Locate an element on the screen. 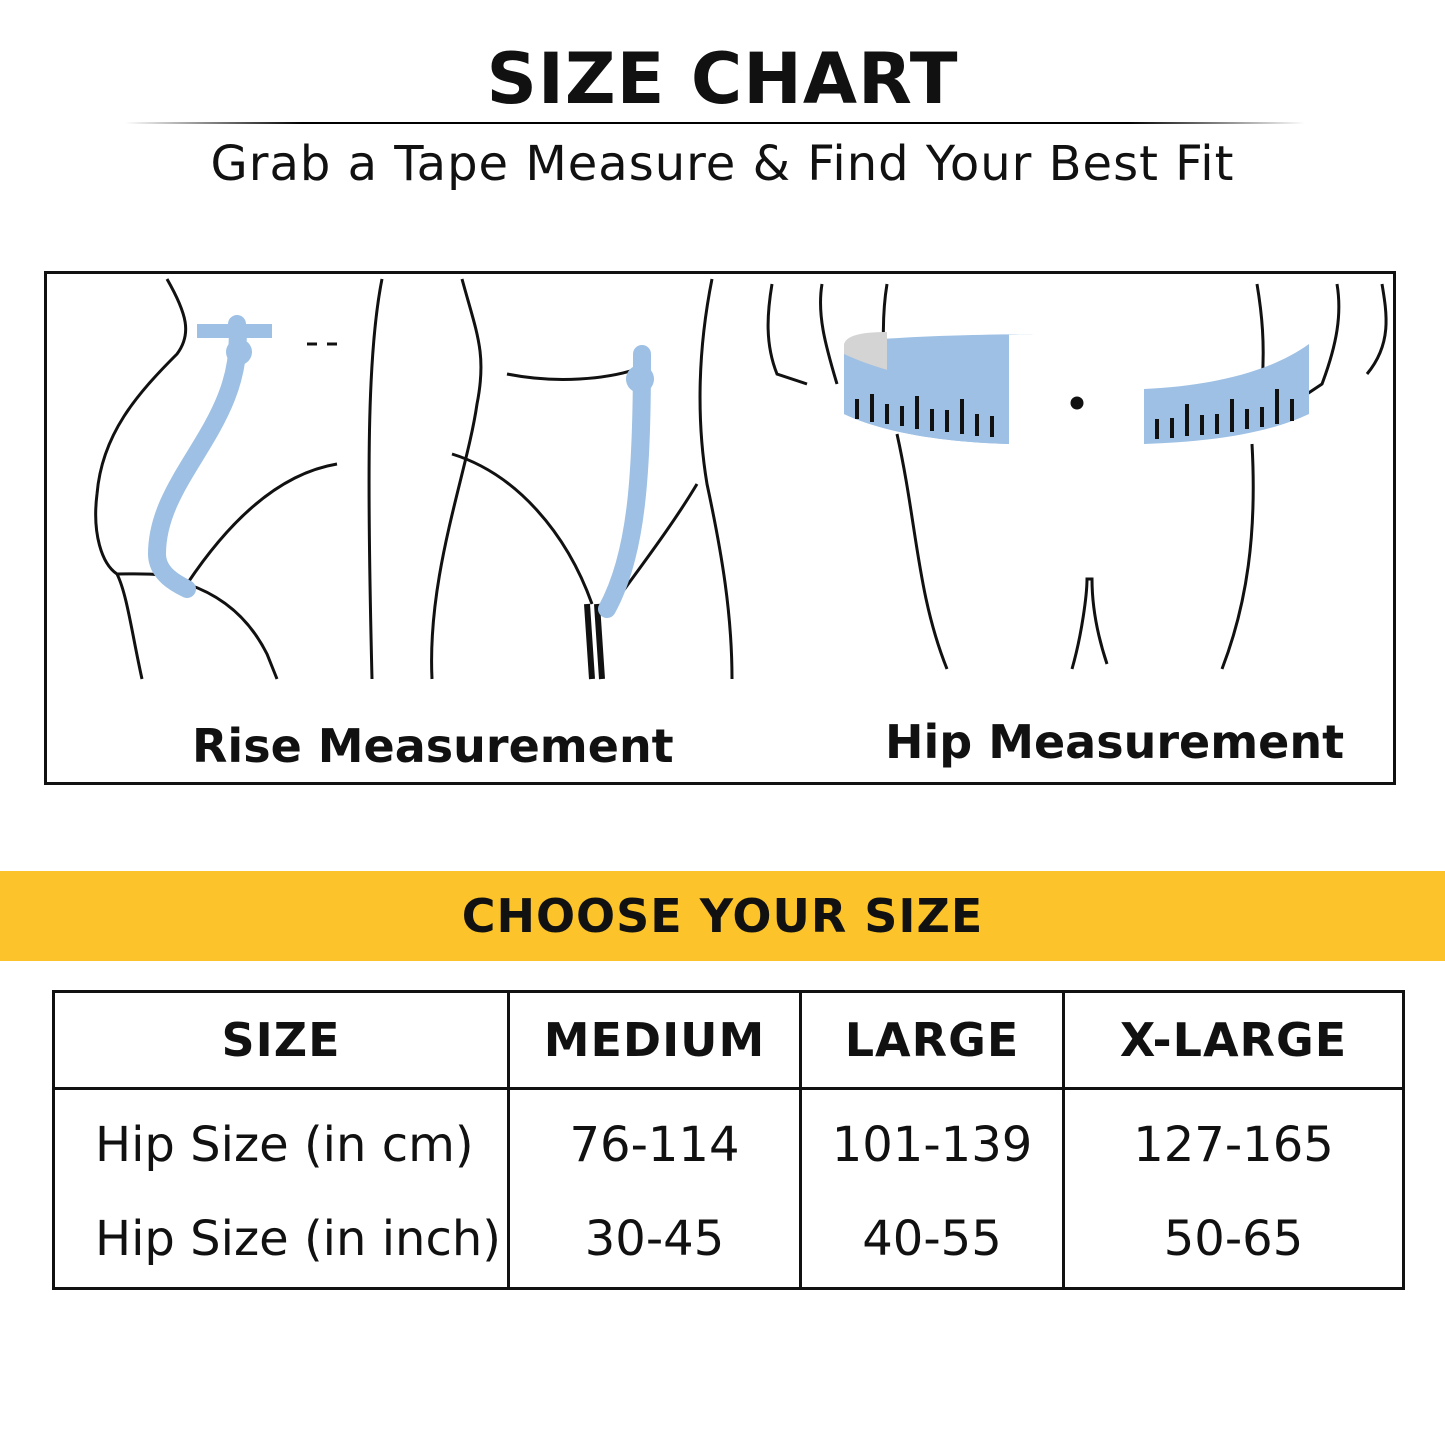 This screenshot has height=1445, width=1445. row-label-cm: Hip Size (in cm) is located at coordinates (284, 1145).